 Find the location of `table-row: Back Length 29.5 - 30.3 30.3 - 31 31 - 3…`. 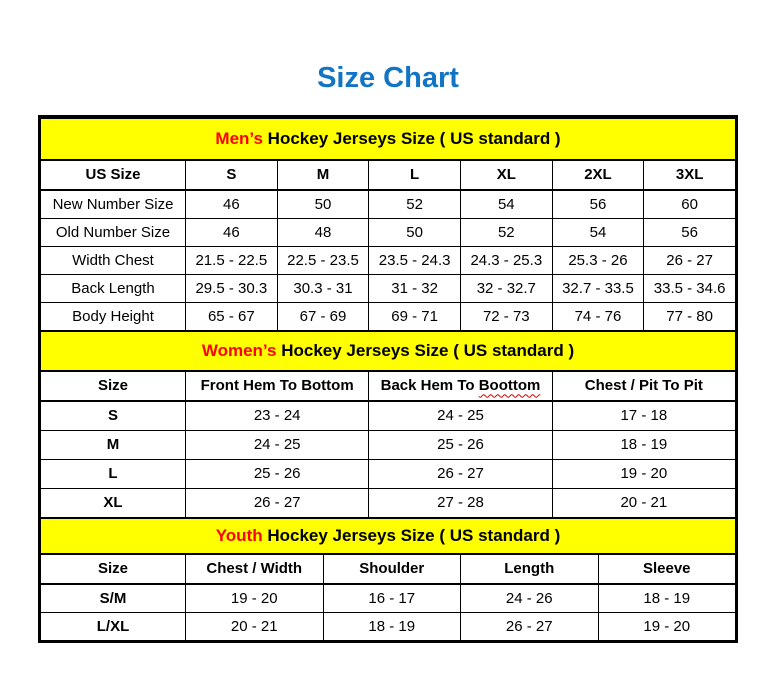

table-row: Back Length 29.5 - 30.3 30.3 - 31 31 - 3… is located at coordinates (388, 288).